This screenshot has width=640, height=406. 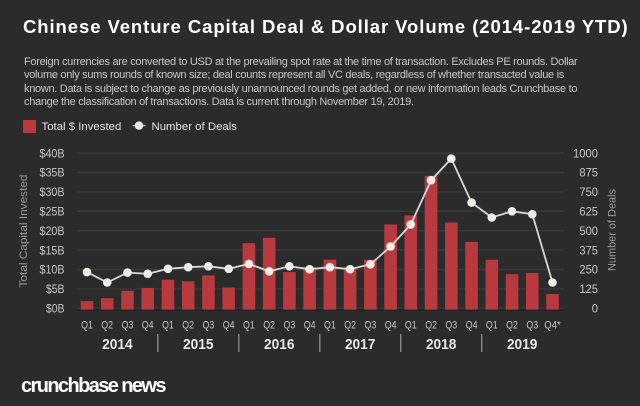 What do you see at coordinates (52, 212) in the screenshot?
I see `svg-text: $25B` at bounding box center [52, 212].